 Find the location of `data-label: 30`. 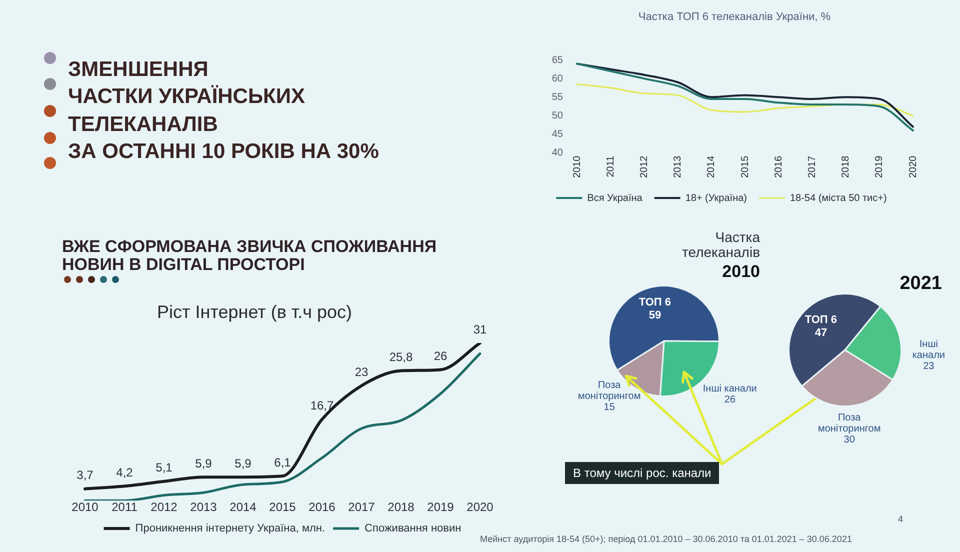

data-label: 30 is located at coordinates (850, 440).